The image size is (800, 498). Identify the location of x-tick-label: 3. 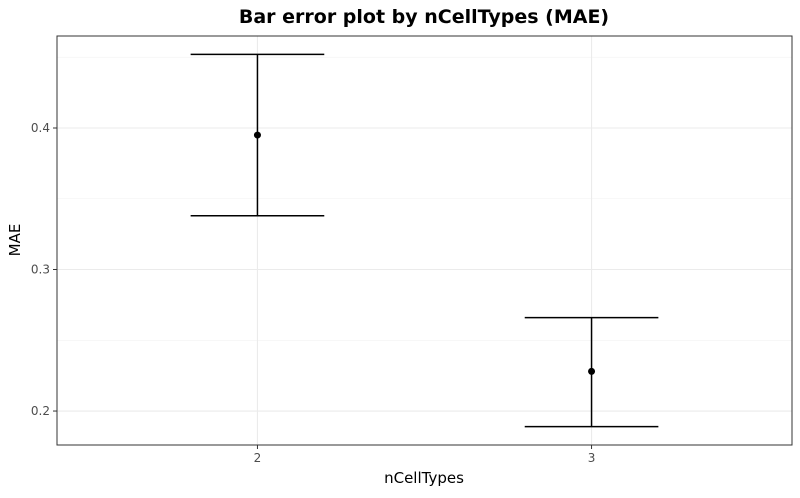
(592, 458).